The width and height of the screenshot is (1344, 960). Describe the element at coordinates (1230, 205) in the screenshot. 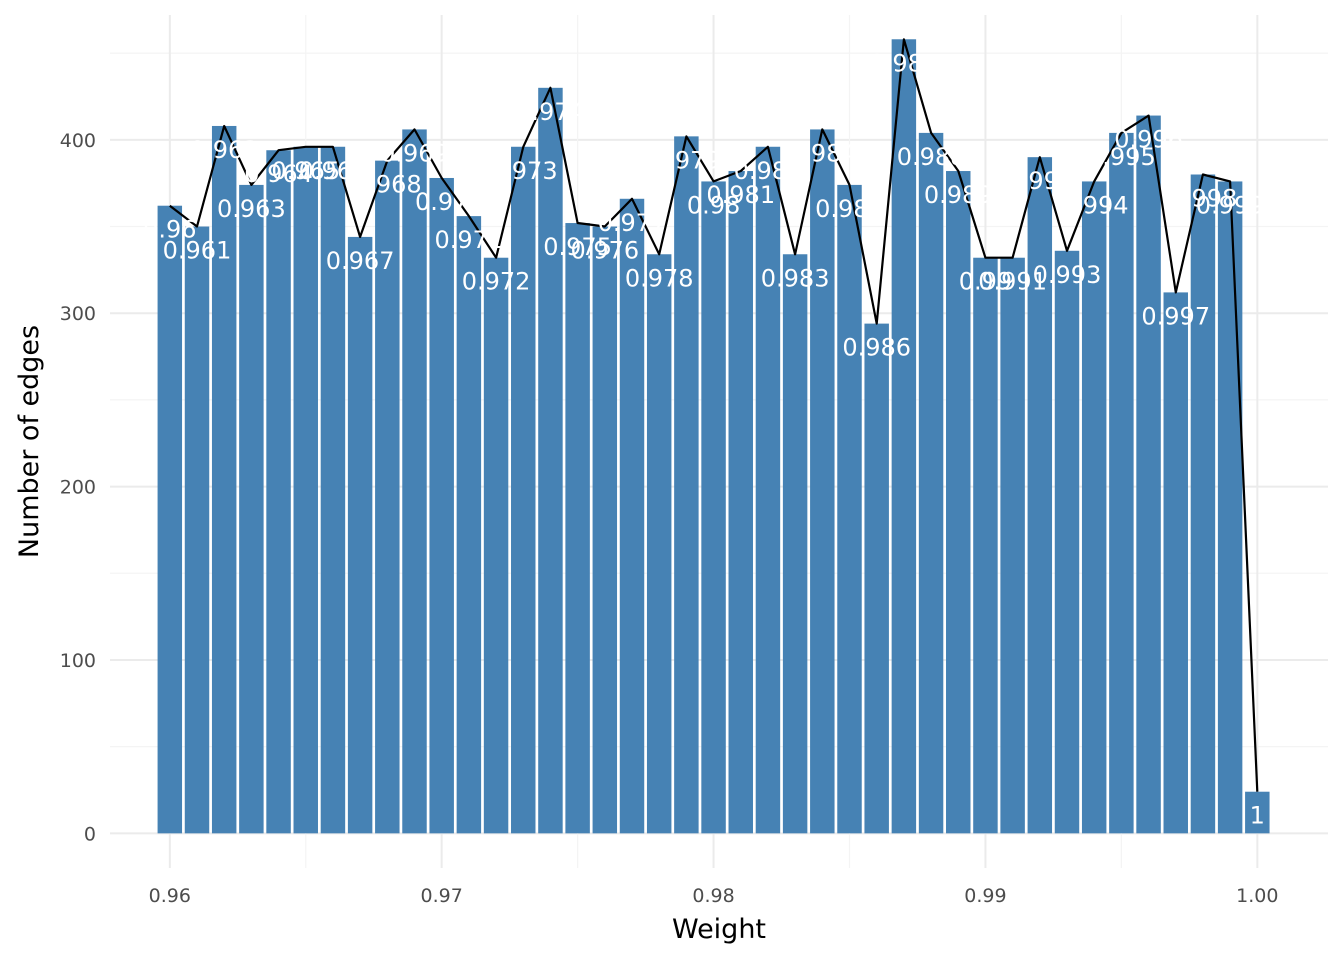

I see `bar-label: 0.999` at that location.